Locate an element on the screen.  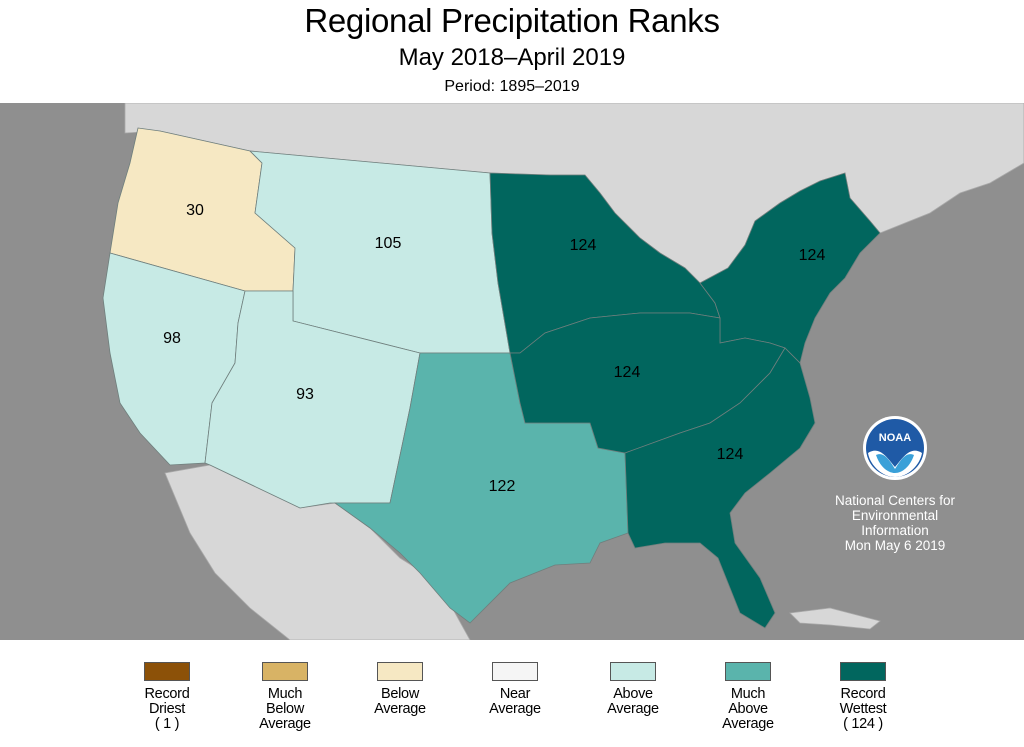
map-subtitle: May 2018–April 2019 is located at coordinates (512, 57).